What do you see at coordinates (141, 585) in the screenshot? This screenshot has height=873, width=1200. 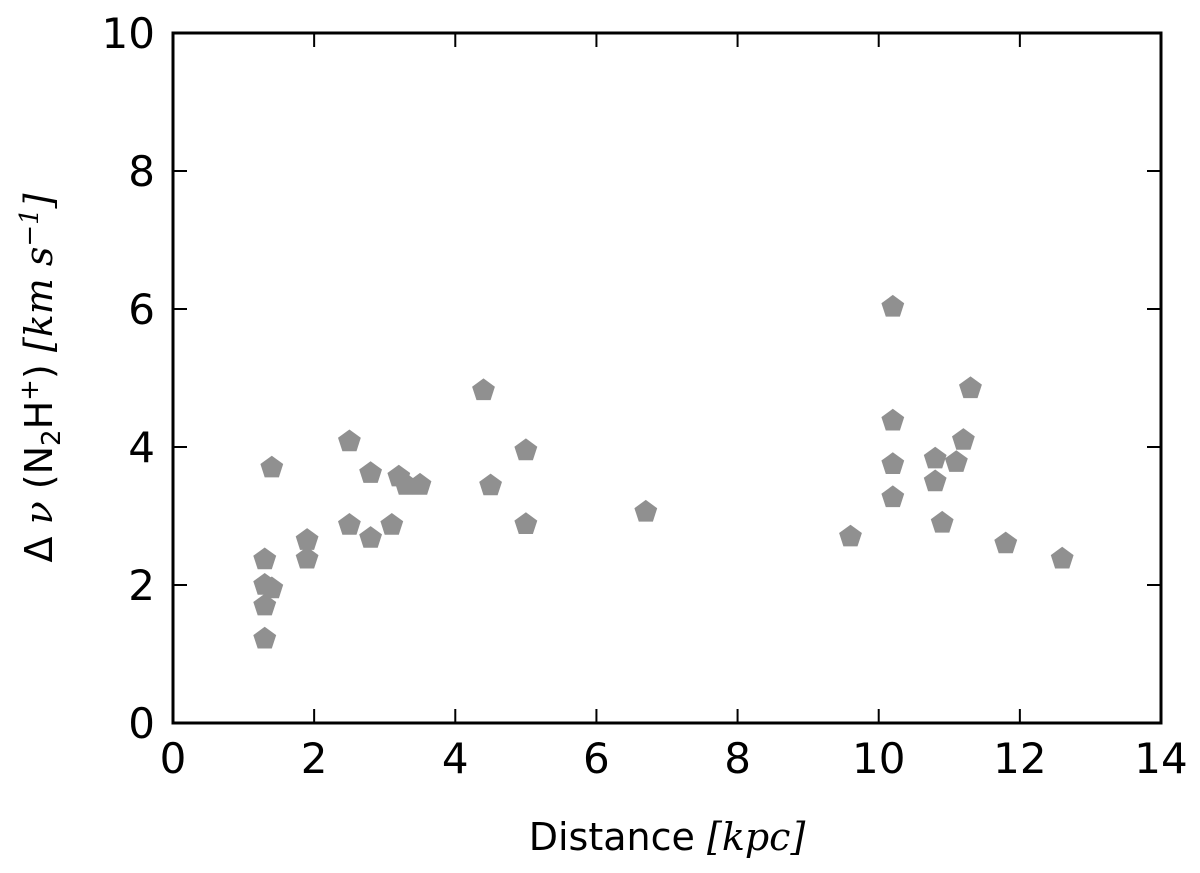 I see `y-tick-label-1: 2` at bounding box center [141, 585].